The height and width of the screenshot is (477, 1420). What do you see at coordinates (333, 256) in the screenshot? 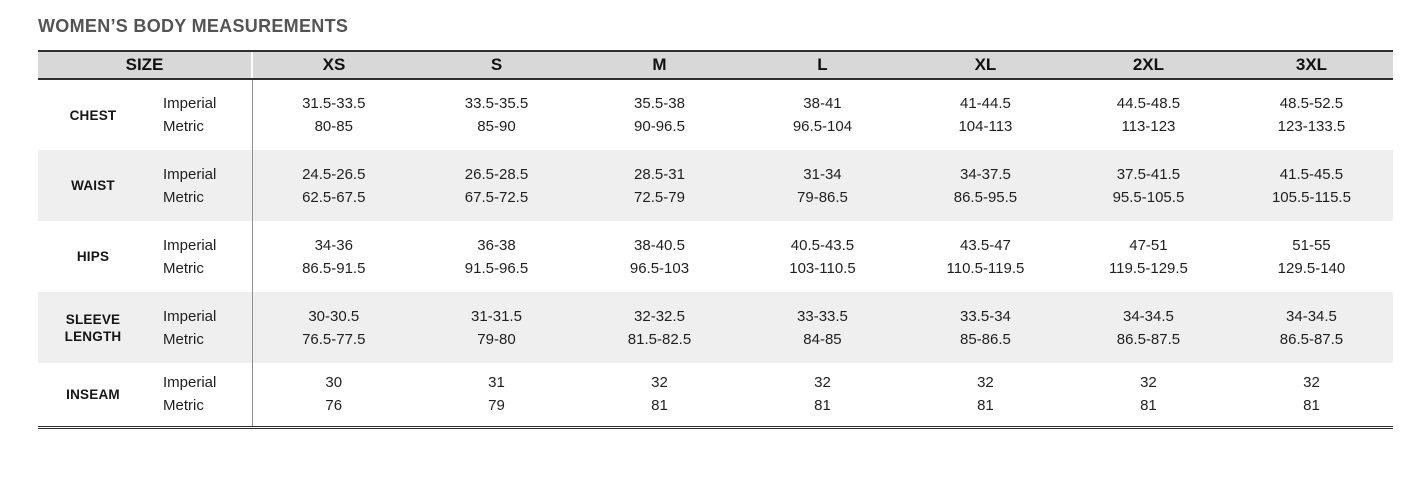
I see `measurement-cell: 34-36 86.5-91.5` at bounding box center [333, 256].